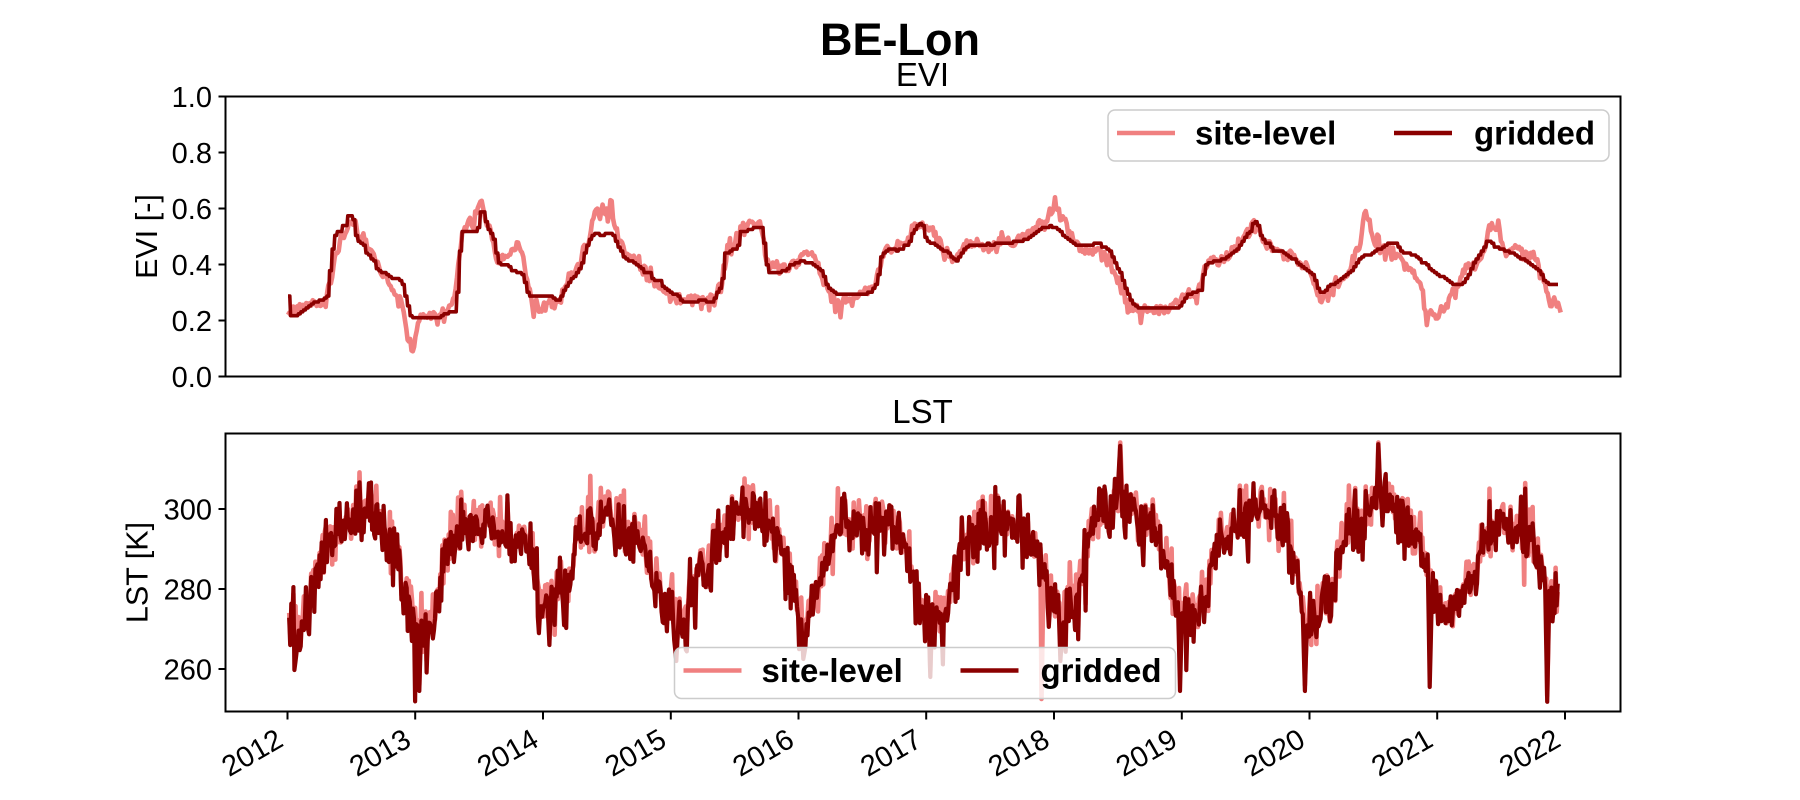  What do you see at coordinates (922, 411) in the screenshot?
I see `svg-text: LST` at bounding box center [922, 411].